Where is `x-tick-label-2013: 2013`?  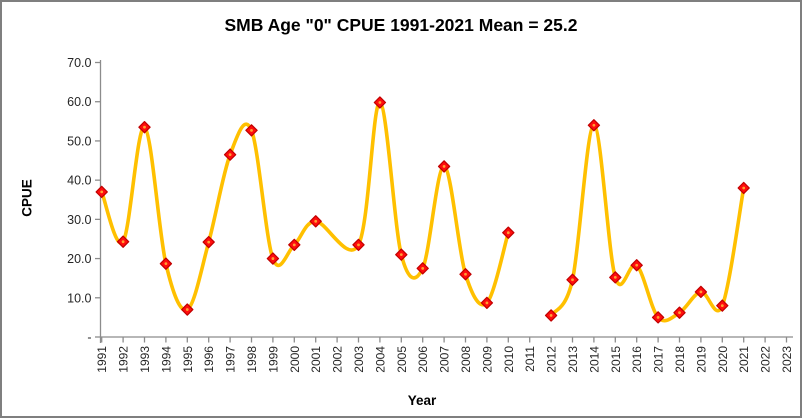 x-tick-label-2013: 2013 is located at coordinates (573, 359).